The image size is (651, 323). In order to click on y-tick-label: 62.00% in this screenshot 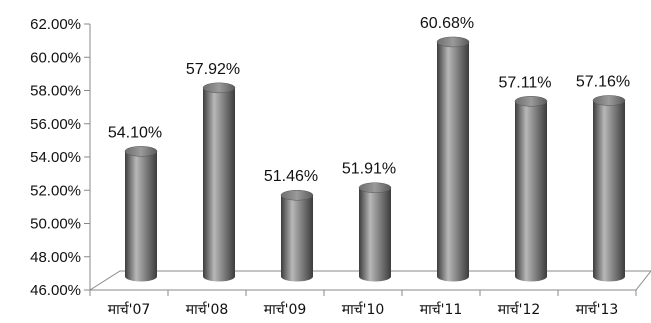, I will do `click(55, 24)`.